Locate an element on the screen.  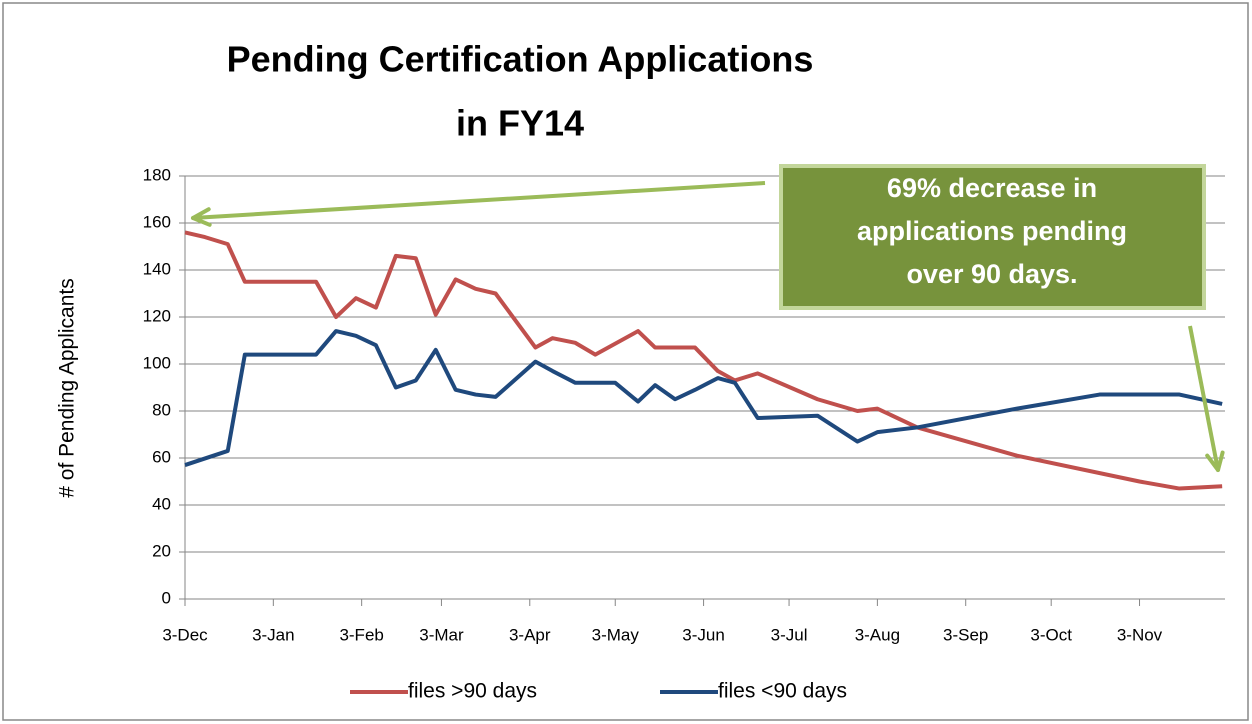
y-tick-label: 0 is located at coordinates (166, 597).